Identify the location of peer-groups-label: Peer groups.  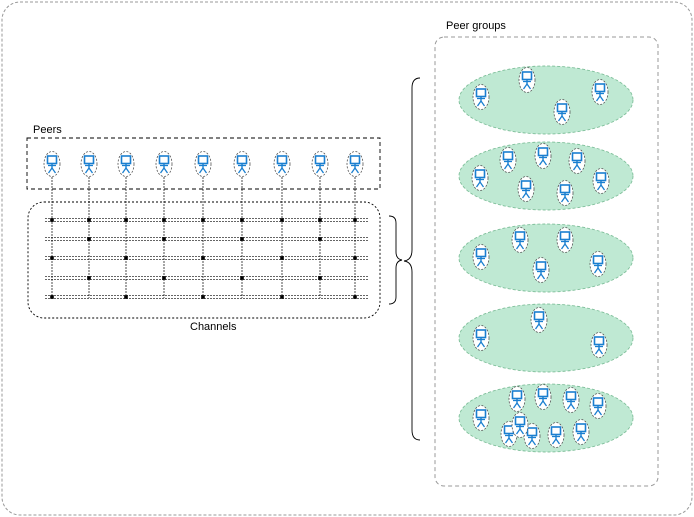
(476, 26).